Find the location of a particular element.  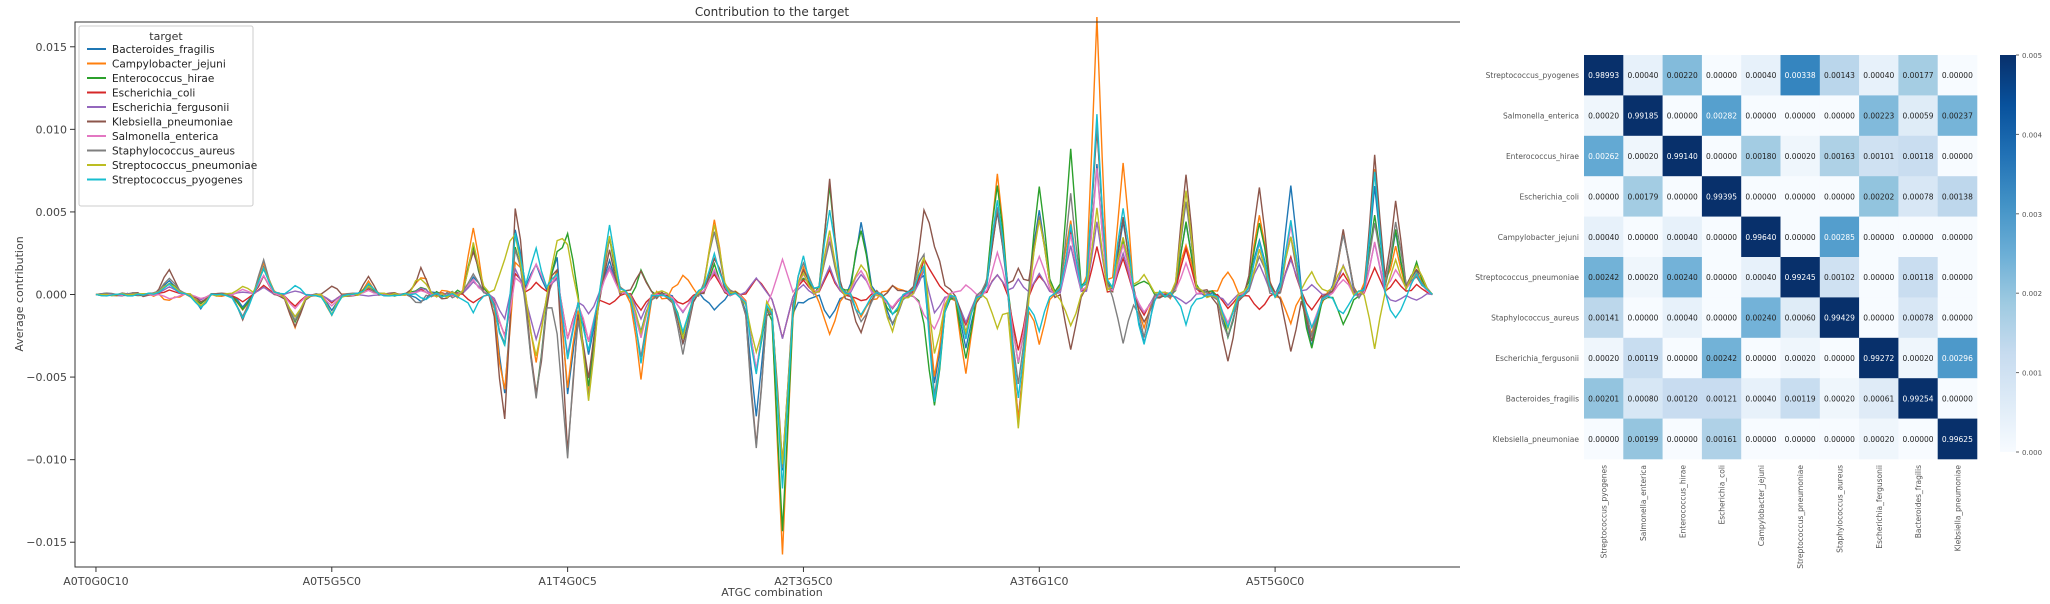

y-tick-label: −0.005 is located at coordinates (46, 377).